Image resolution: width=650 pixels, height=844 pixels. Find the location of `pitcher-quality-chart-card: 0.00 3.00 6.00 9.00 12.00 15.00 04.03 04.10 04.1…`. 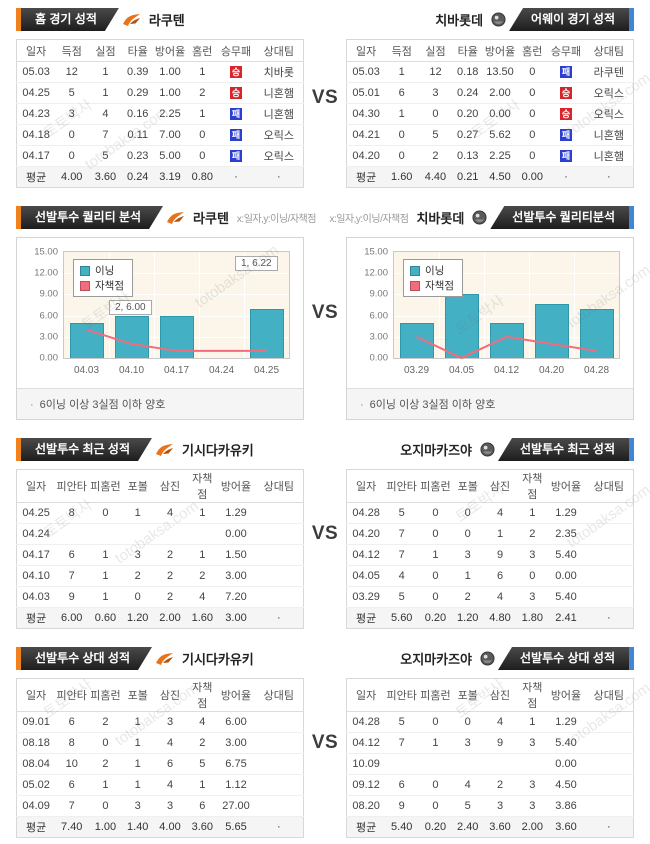

pitcher-quality-chart-card: 0.00 3.00 6.00 9.00 12.00 15.00 04.03 04.10 04.1… is located at coordinates (160, 328).